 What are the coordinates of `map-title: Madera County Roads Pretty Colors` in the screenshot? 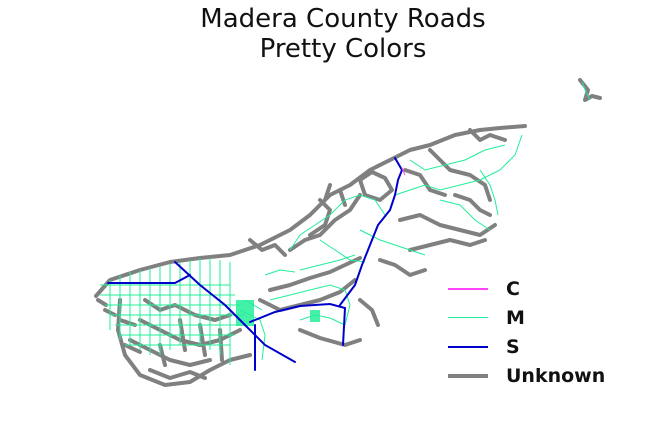 It's located at (335, 34).